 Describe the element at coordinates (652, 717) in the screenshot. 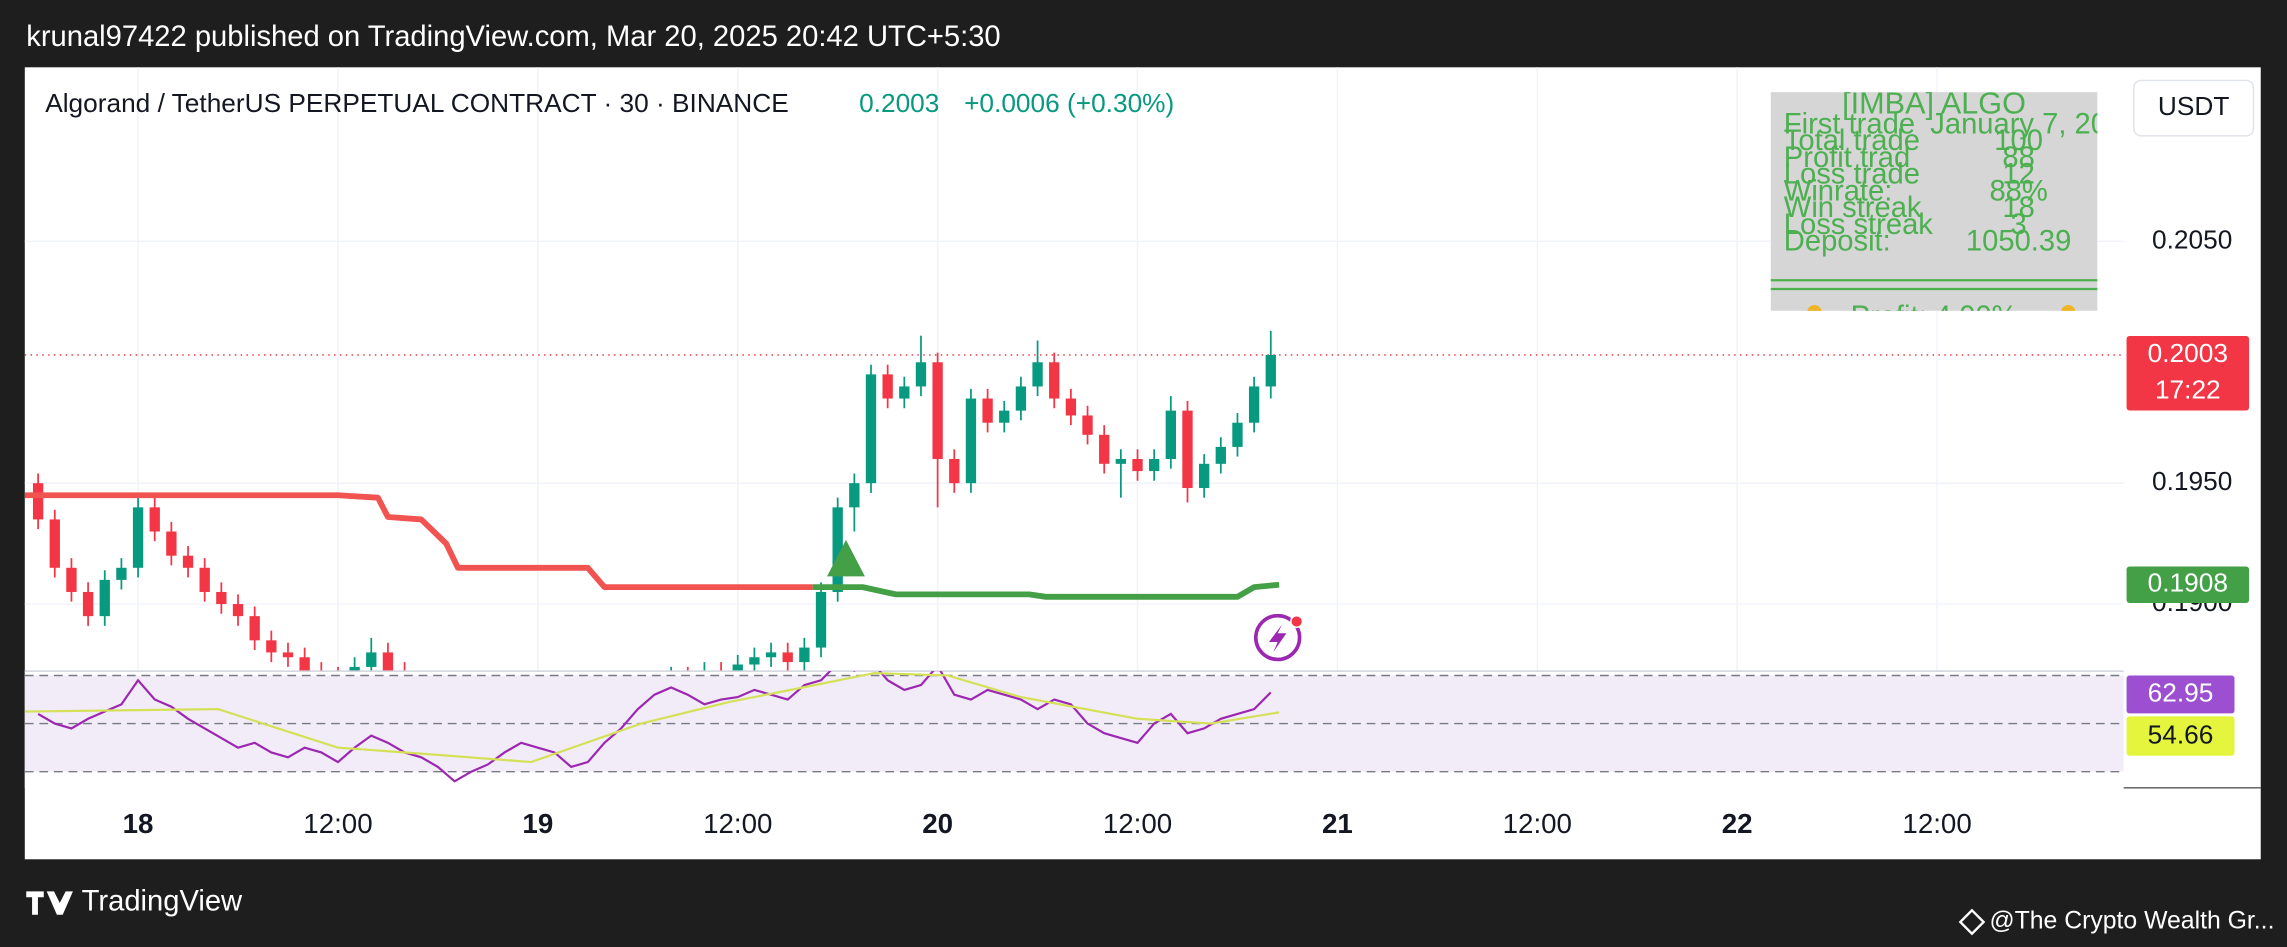

I see `rsi-ma-line` at that location.